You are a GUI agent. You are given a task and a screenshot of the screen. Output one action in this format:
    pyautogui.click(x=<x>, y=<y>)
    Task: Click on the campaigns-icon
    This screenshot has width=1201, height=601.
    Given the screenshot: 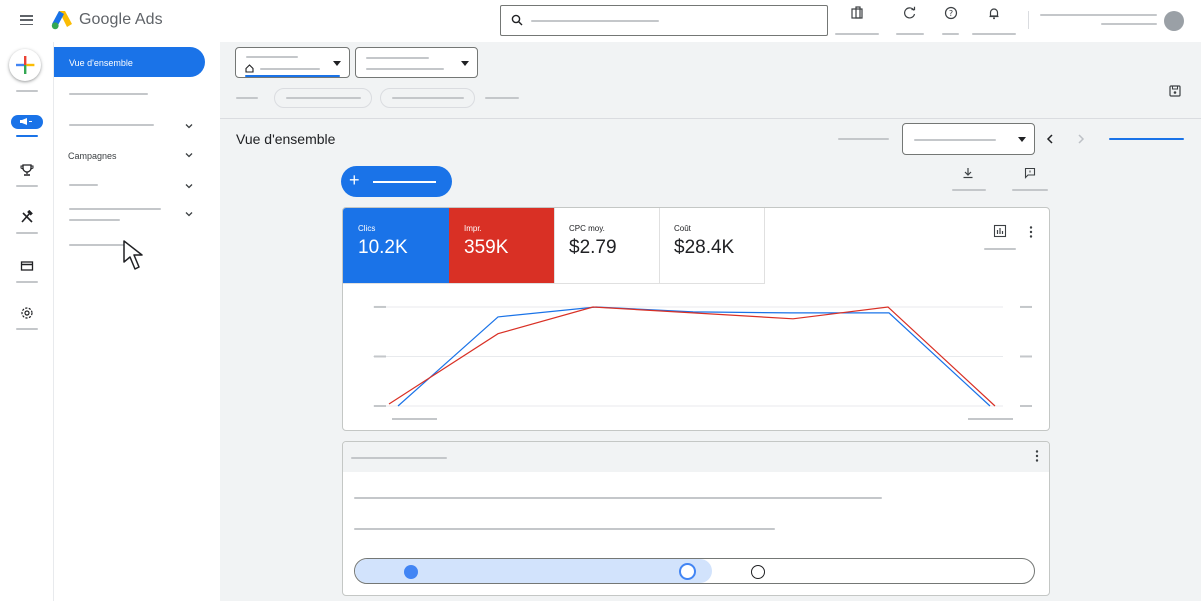 What is the action you would take?
    pyautogui.click(x=26, y=121)
    